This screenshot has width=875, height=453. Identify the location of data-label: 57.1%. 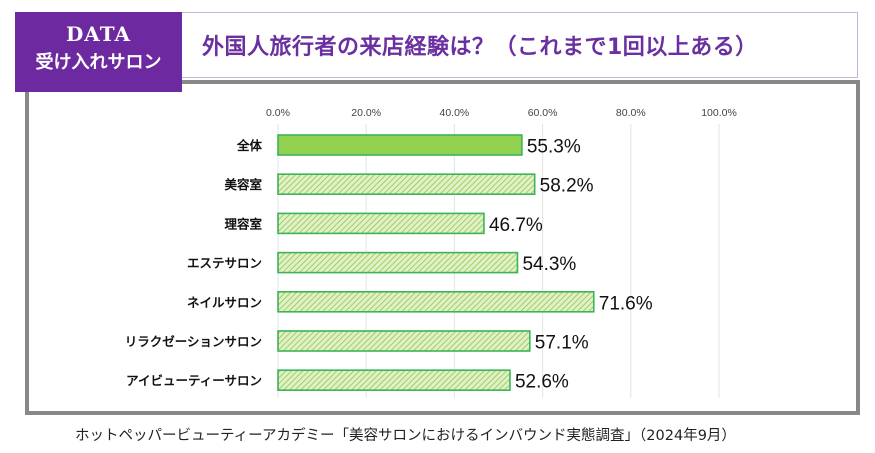
(562, 343).